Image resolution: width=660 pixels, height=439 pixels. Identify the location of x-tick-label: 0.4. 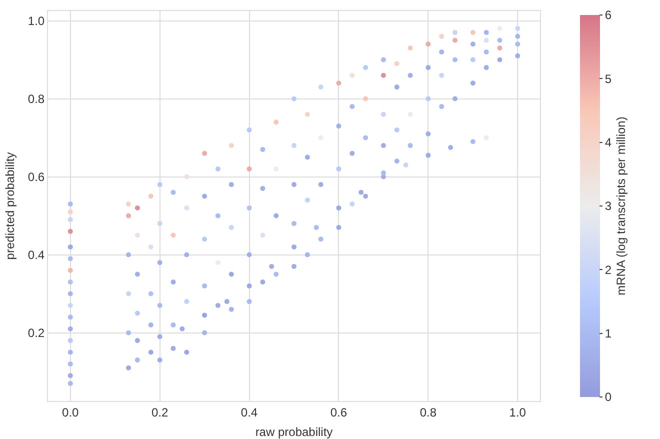
(249, 412).